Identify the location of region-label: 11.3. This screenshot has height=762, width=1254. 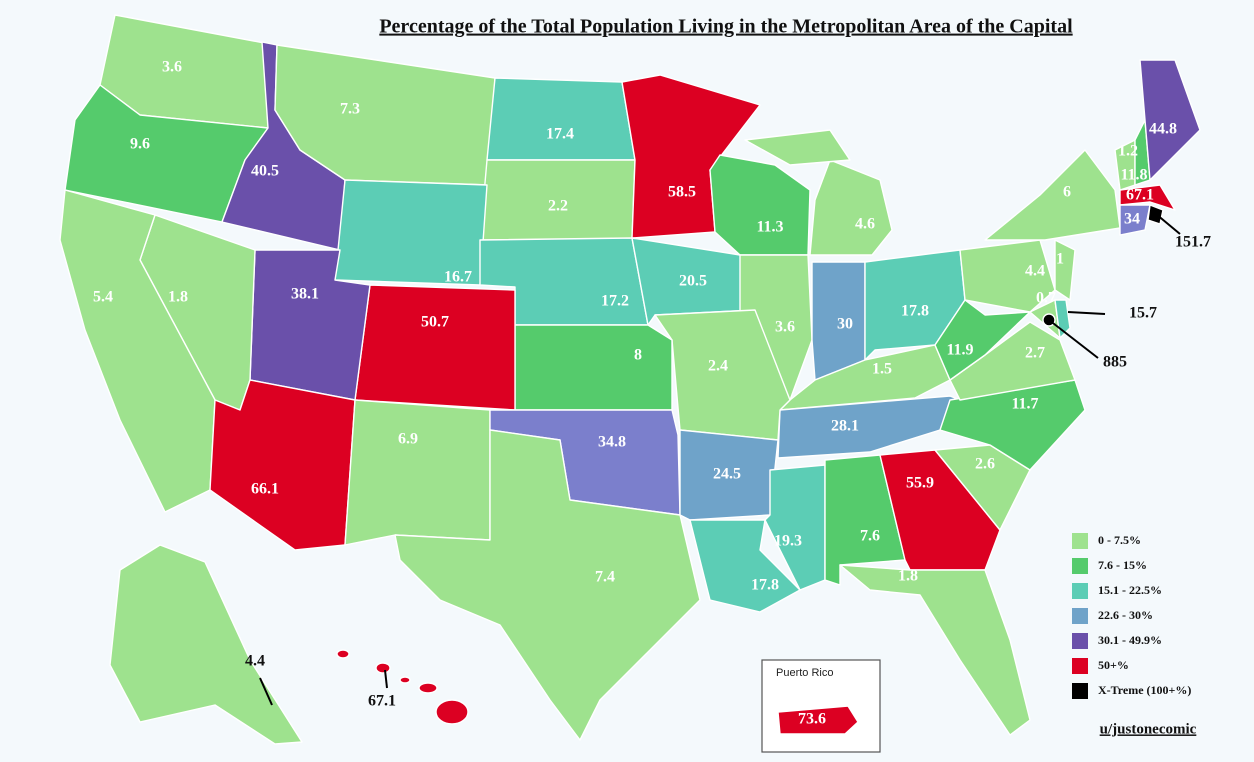
(769, 227).